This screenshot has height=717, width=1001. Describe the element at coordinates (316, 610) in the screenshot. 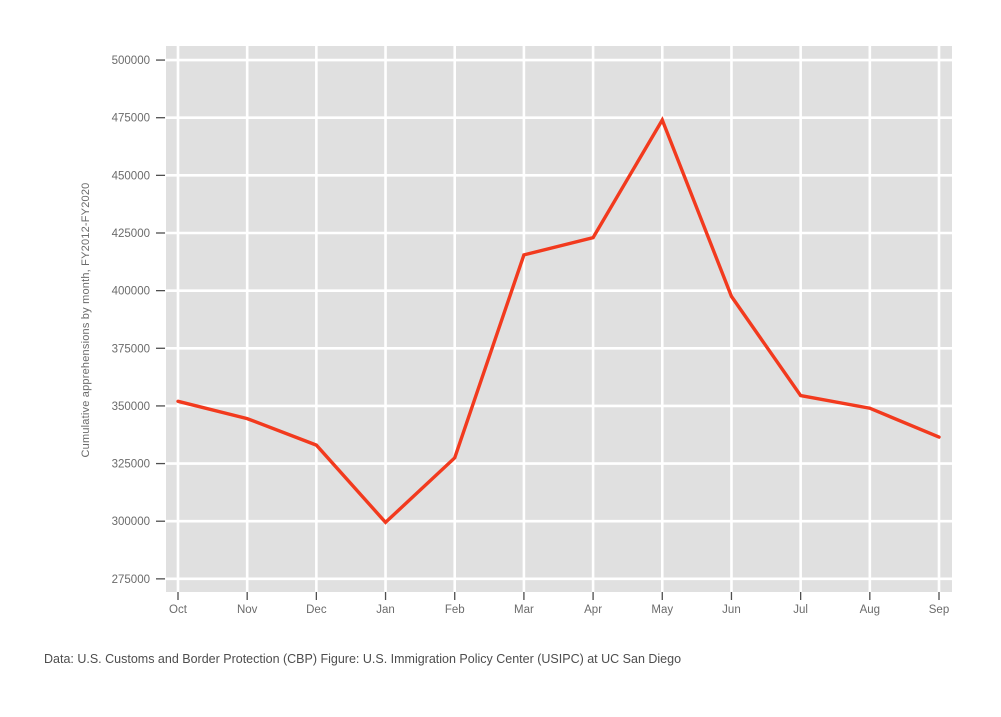

I see `x-tick-label: Dec` at that location.